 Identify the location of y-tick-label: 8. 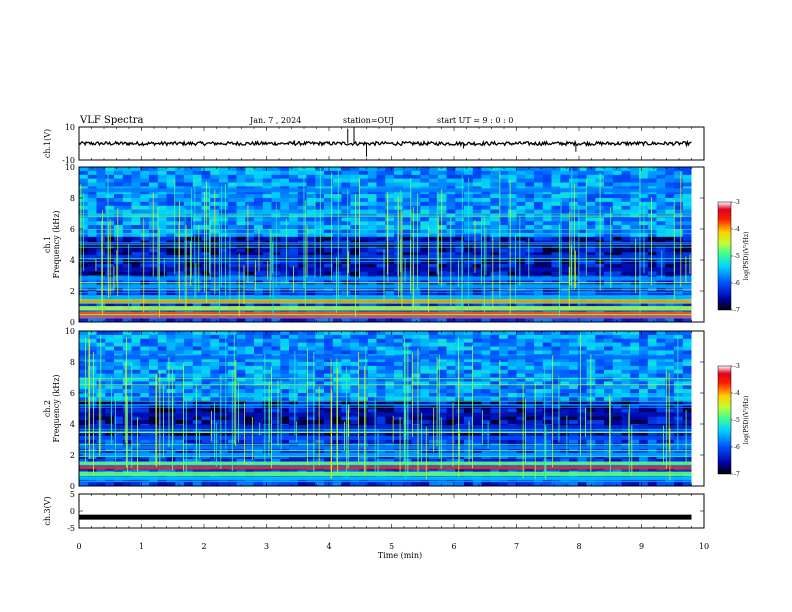
(72, 198).